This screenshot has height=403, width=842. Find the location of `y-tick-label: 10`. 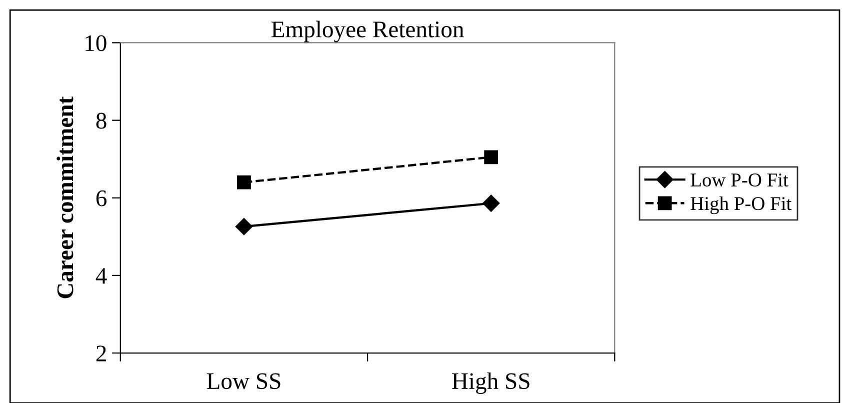

y-tick-label: 10 is located at coordinates (96, 43).